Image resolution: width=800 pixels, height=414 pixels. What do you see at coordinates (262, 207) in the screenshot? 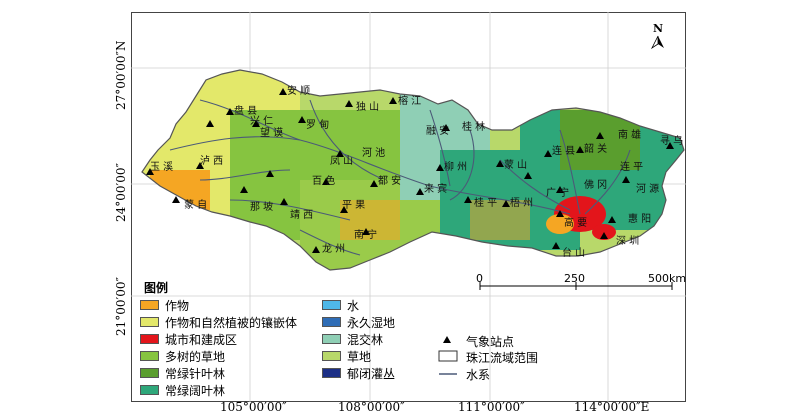
I see `place-label: 那 坡` at bounding box center [262, 207].